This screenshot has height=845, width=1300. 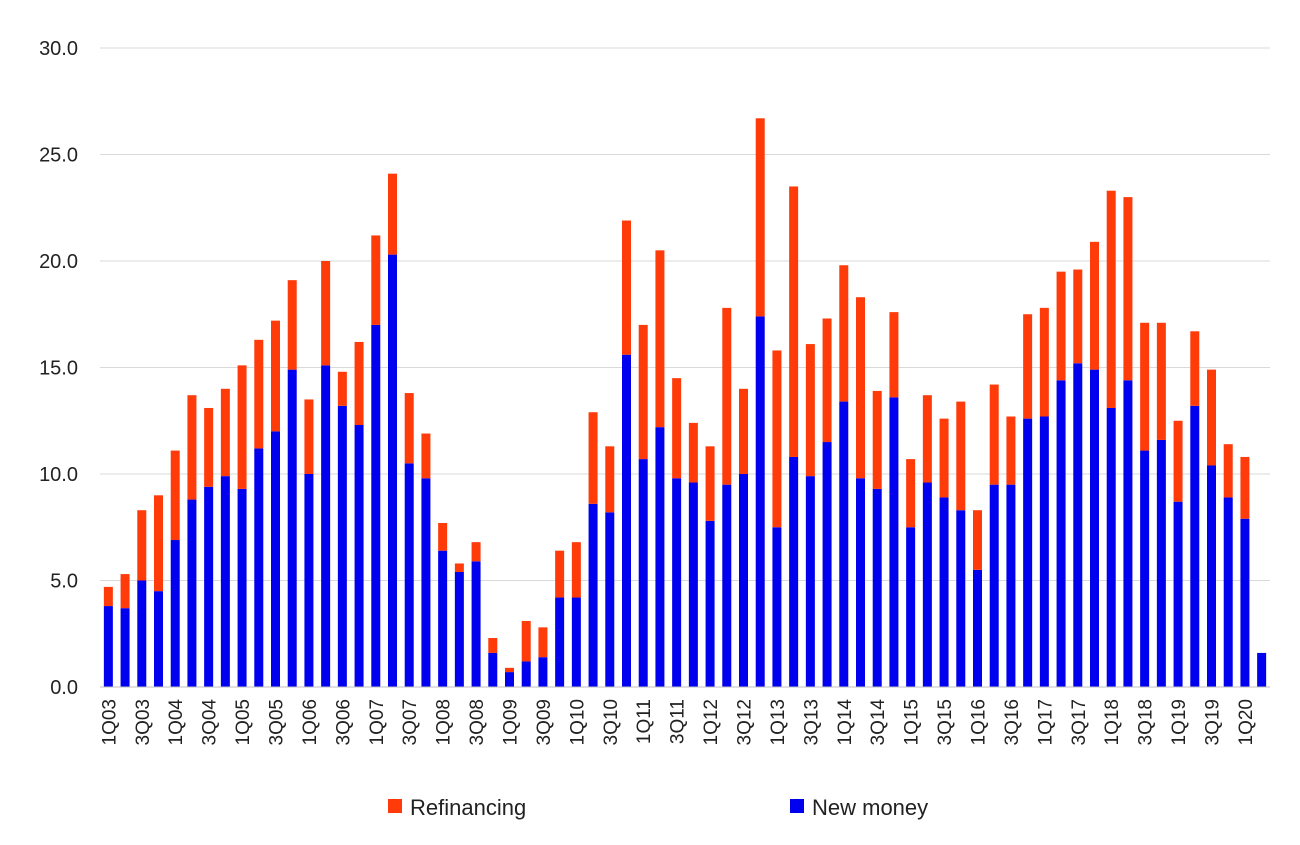 What do you see at coordinates (945, 722) in the screenshot?
I see `x-tick-label: 3Q15` at bounding box center [945, 722].